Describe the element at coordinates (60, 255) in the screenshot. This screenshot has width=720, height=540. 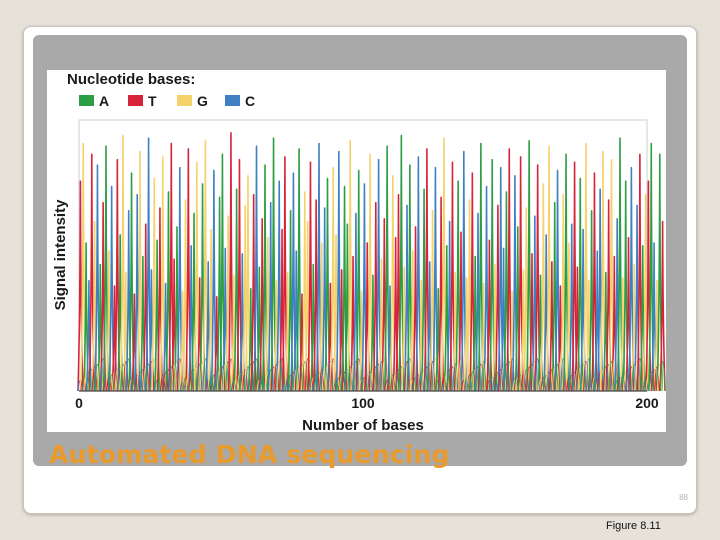
I see `y-axis-title: Signal intensity` at that location.